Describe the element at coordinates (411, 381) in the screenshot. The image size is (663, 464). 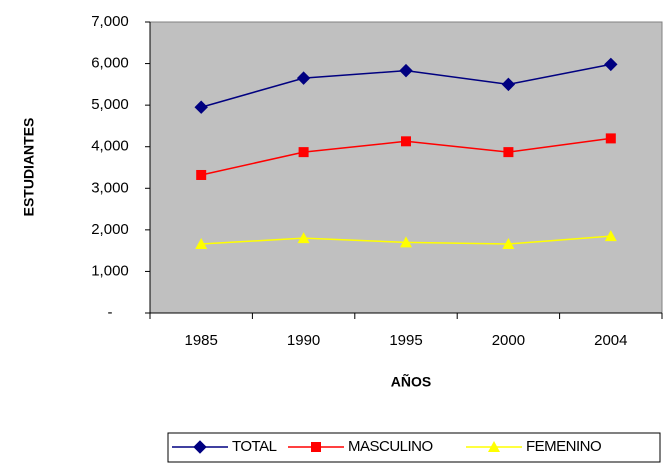
I see `x-axis-label: AÑOS` at that location.